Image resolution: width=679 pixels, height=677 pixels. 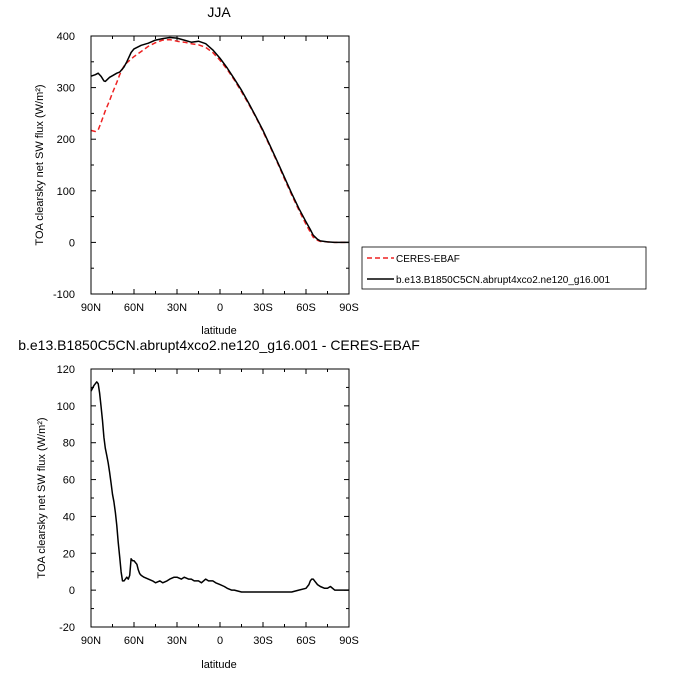 What do you see at coordinates (40, 164) in the screenshot?
I see `y-axis-label-top: TOA clearsky net SW flux (W/m²)` at bounding box center [40, 164].